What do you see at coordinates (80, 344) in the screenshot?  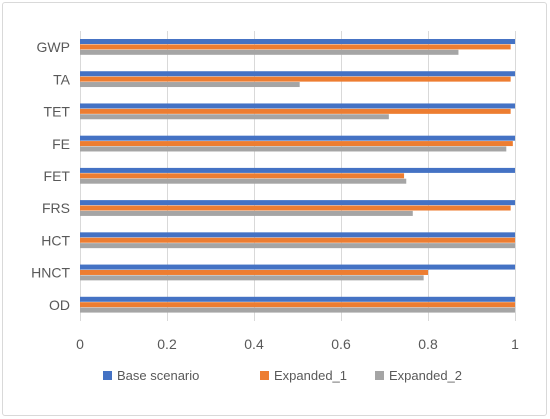 I see `x-tick-label: 0` at bounding box center [80, 344].